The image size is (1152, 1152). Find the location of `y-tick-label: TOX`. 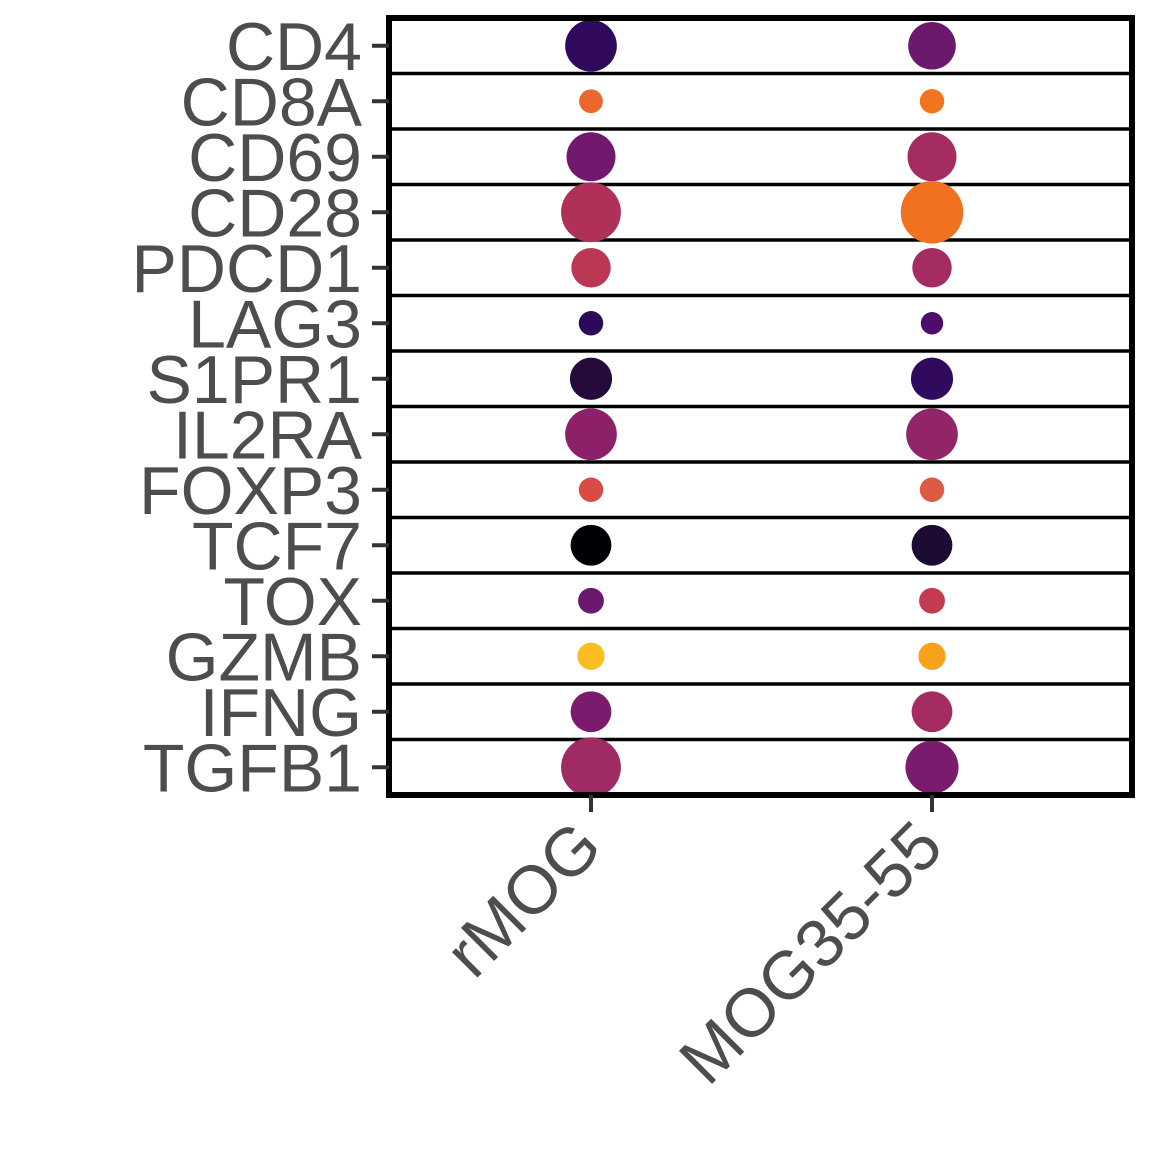

y-tick-label: TOX is located at coordinates (292, 602).